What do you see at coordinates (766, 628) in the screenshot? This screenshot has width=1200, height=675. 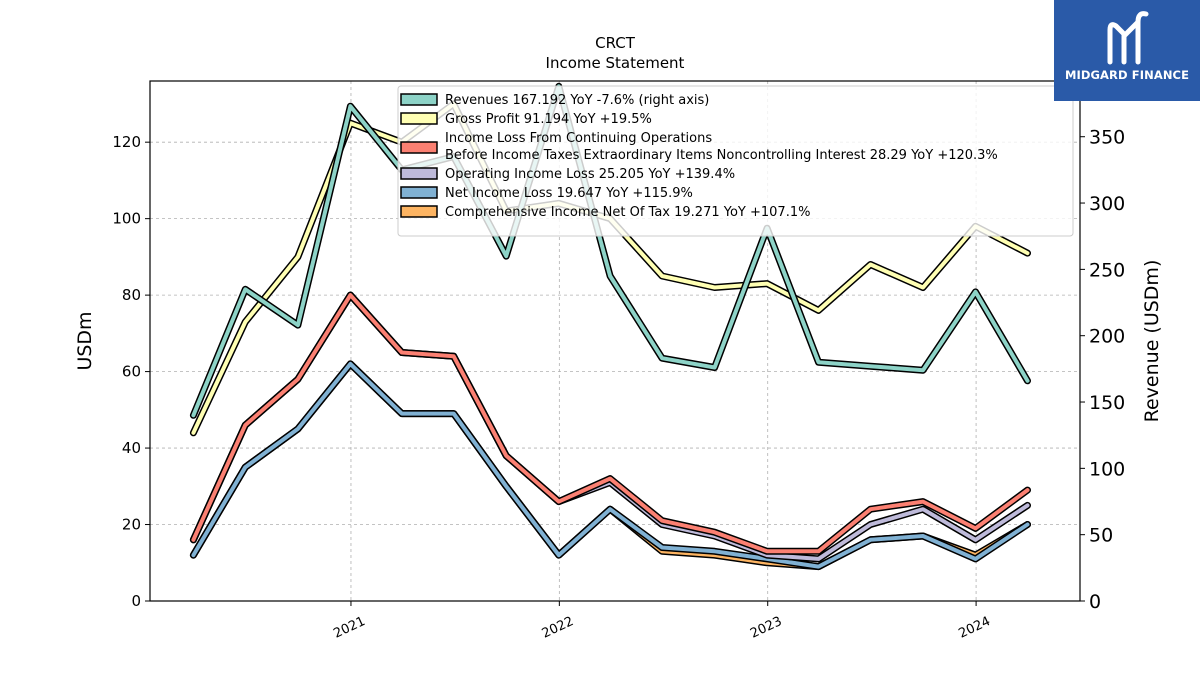 I see `x-tick-label: 2023` at bounding box center [766, 628].